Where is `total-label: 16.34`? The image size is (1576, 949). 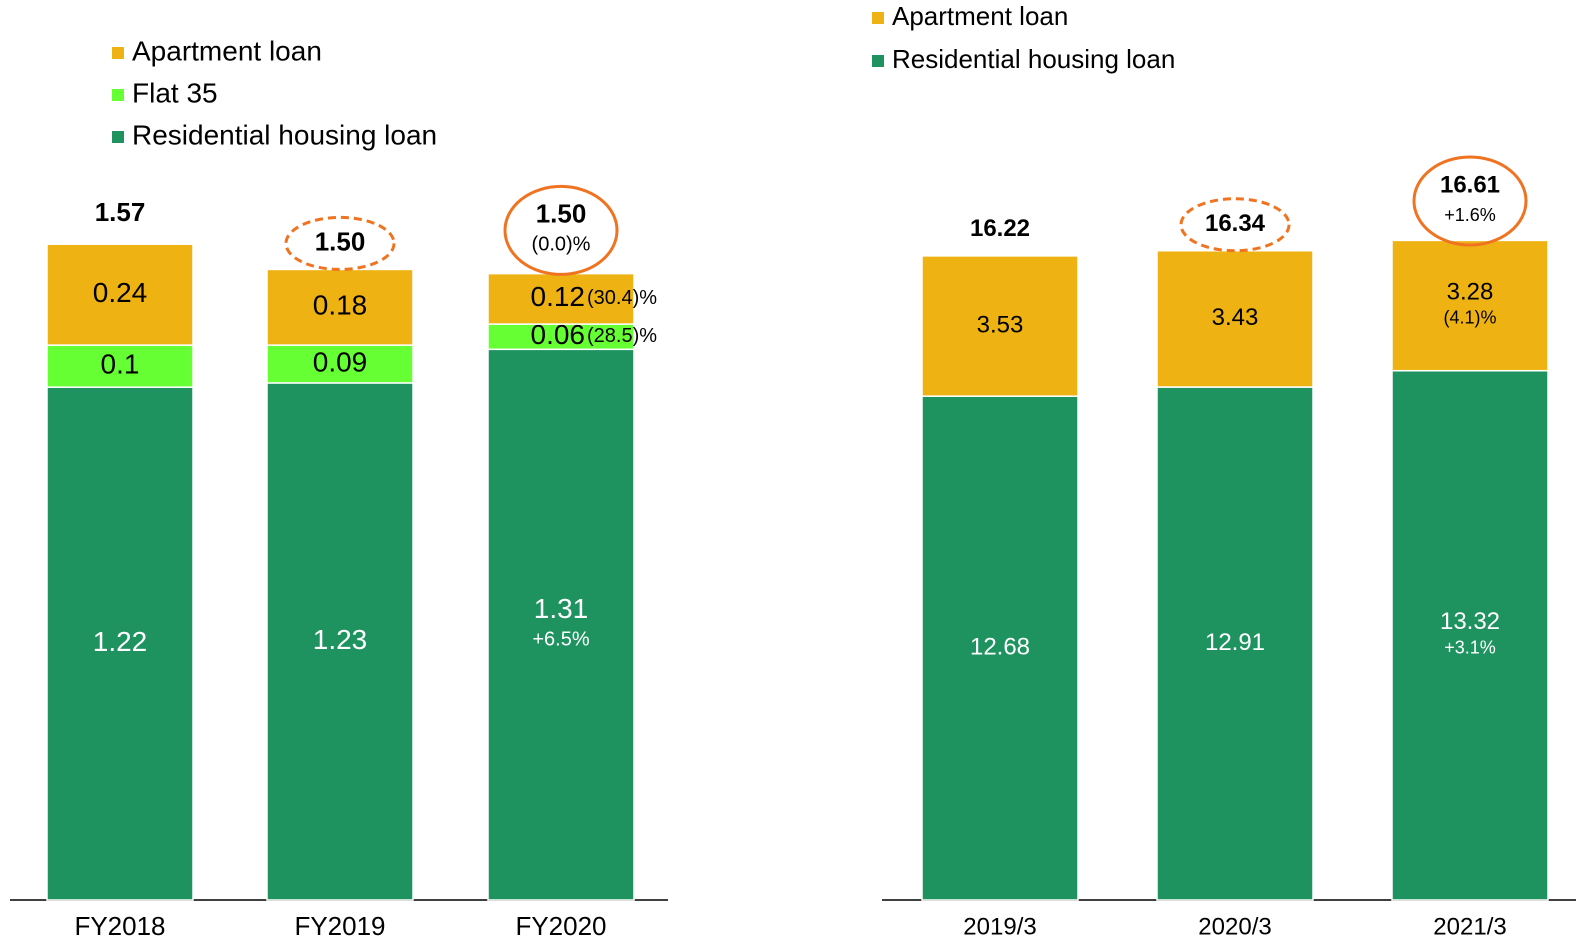 total-label: 16.34 is located at coordinates (1235, 223).